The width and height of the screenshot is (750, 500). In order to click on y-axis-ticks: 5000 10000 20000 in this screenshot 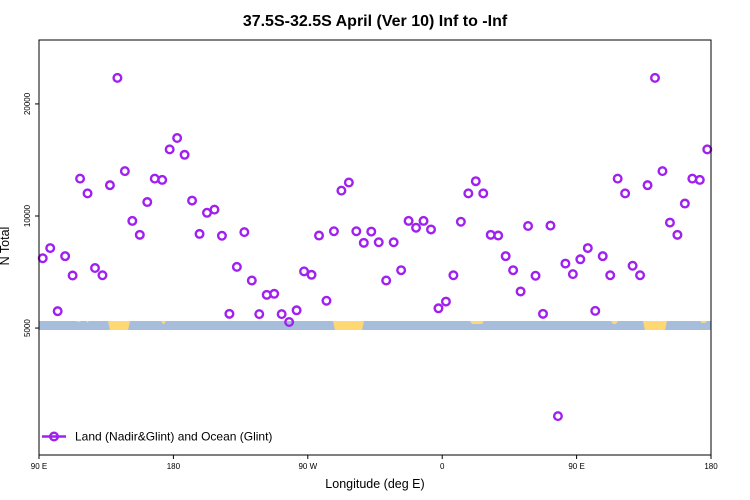, I will do `click(31, 214)`.